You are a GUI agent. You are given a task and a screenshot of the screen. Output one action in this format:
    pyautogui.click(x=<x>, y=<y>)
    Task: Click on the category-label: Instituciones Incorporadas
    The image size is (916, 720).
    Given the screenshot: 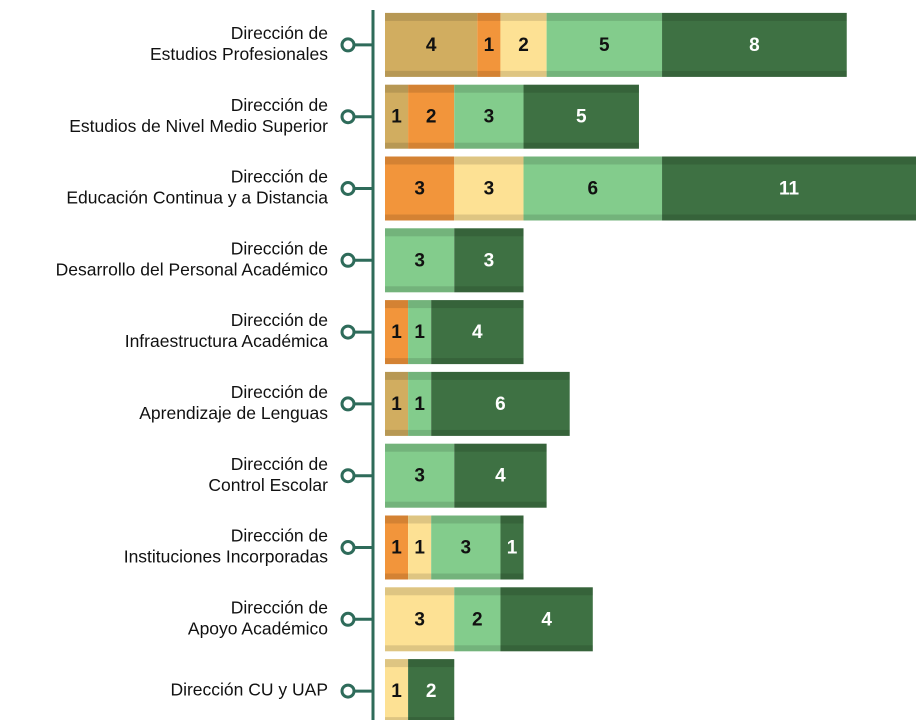 What is the action you would take?
    pyautogui.click(x=226, y=557)
    